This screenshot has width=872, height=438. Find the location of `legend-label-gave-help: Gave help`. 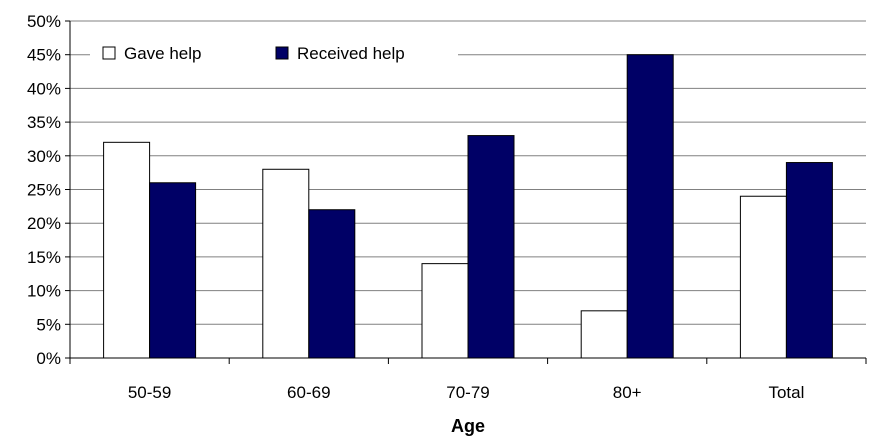

legend-label-gave-help: Gave help is located at coordinates (163, 53).